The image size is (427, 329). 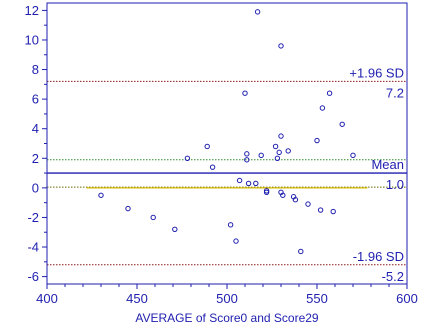 What do you see at coordinates (32, 39) in the screenshot?
I see `y-tick-label: 10` at bounding box center [32, 39].